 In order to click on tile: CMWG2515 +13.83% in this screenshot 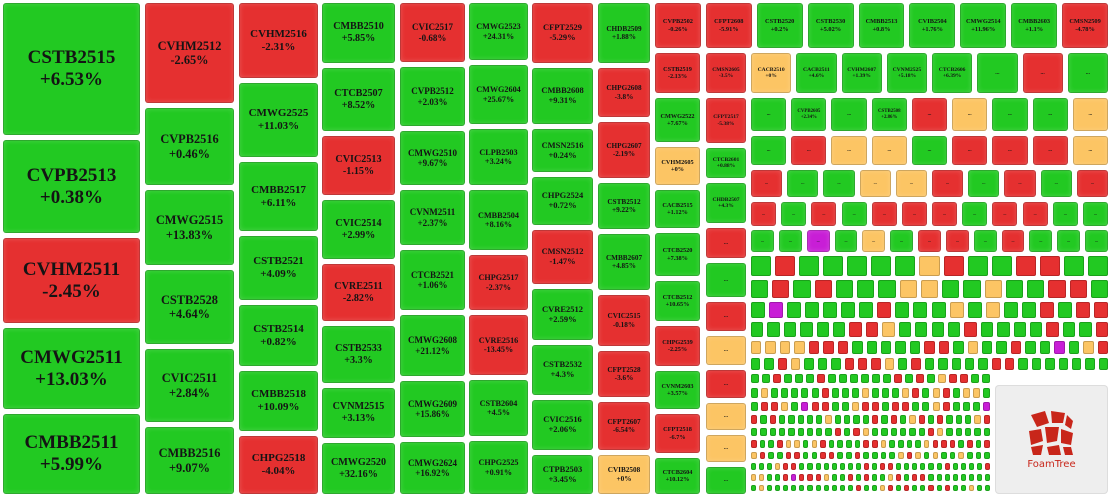, I will do `click(189, 227)`.